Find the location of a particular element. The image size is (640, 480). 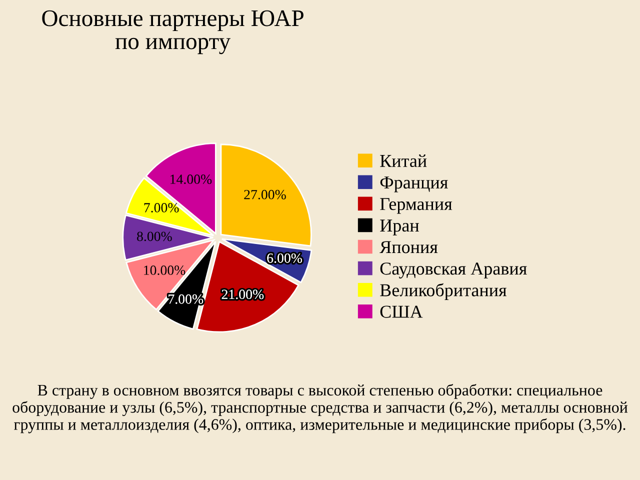

data-label: 21.00% is located at coordinates (243, 295).